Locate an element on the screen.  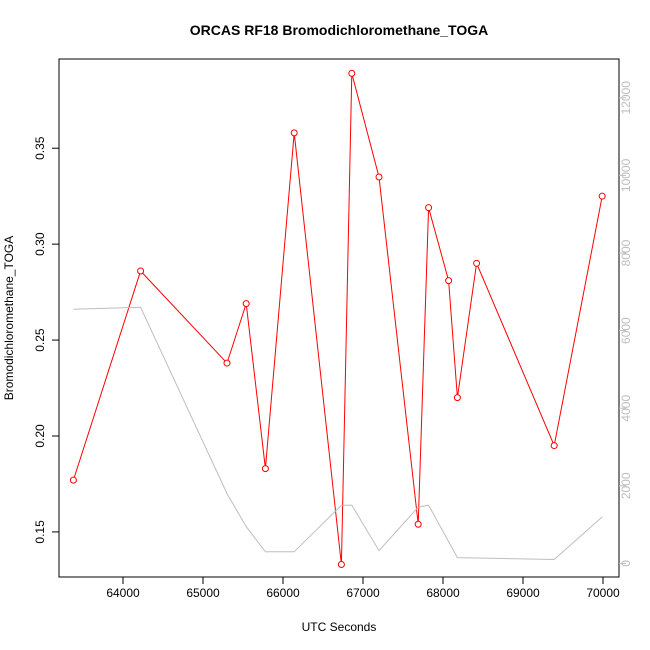
y2-tick-label: 2000 is located at coordinates (626, 485).